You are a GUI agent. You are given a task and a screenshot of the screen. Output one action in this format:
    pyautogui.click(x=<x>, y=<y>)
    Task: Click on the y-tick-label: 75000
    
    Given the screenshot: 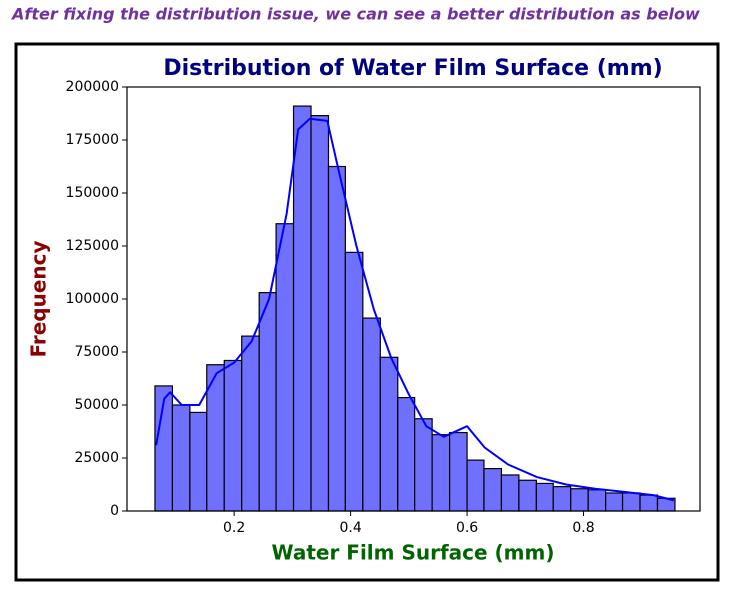 What is the action you would take?
    pyautogui.click(x=96, y=352)
    